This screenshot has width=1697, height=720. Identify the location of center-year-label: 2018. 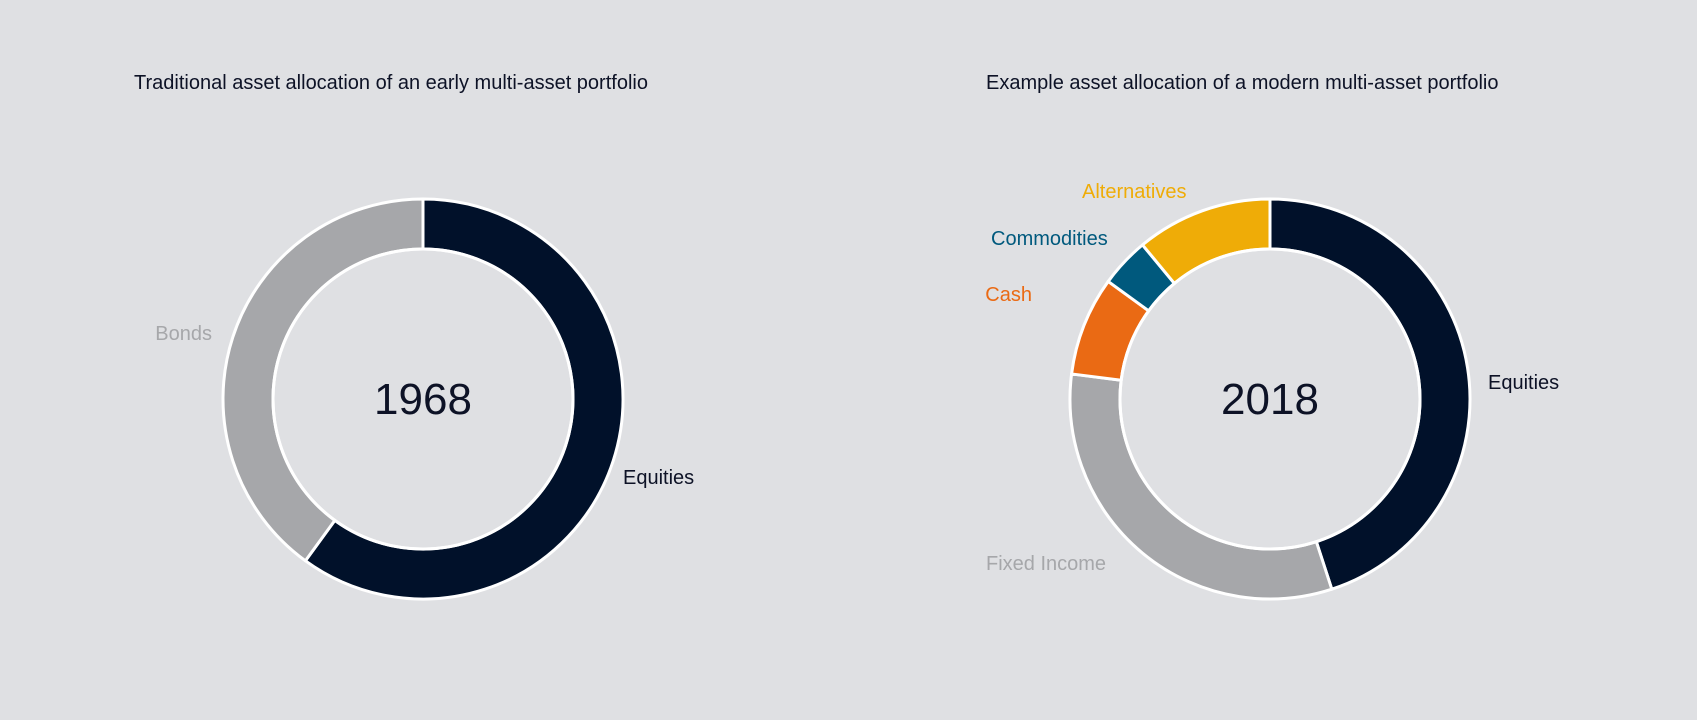
(1270, 399).